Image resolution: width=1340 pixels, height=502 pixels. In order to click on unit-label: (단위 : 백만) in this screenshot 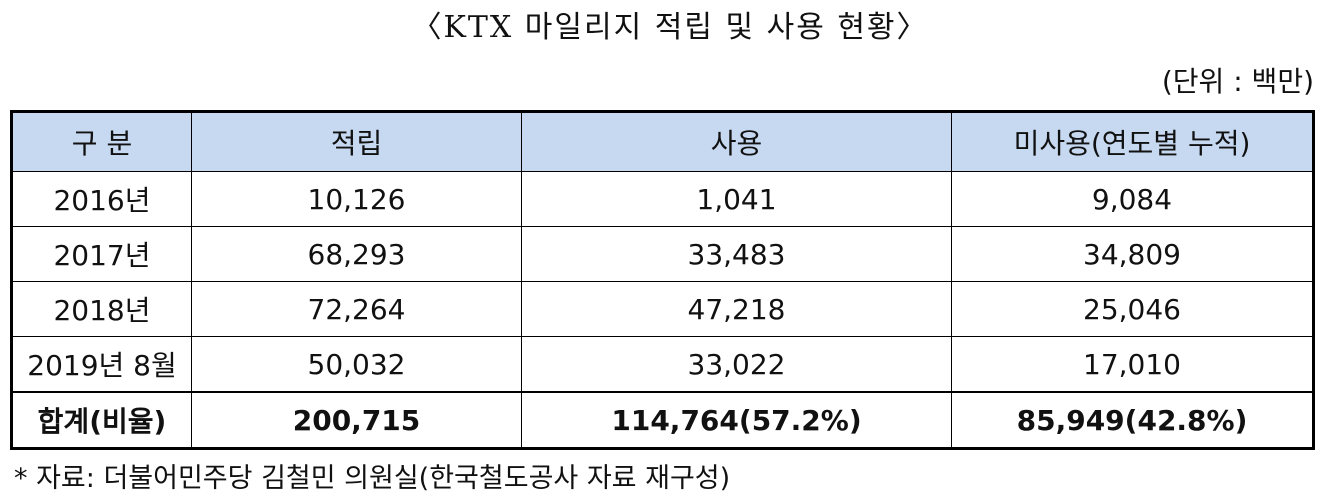, I will do `click(1237, 81)`.